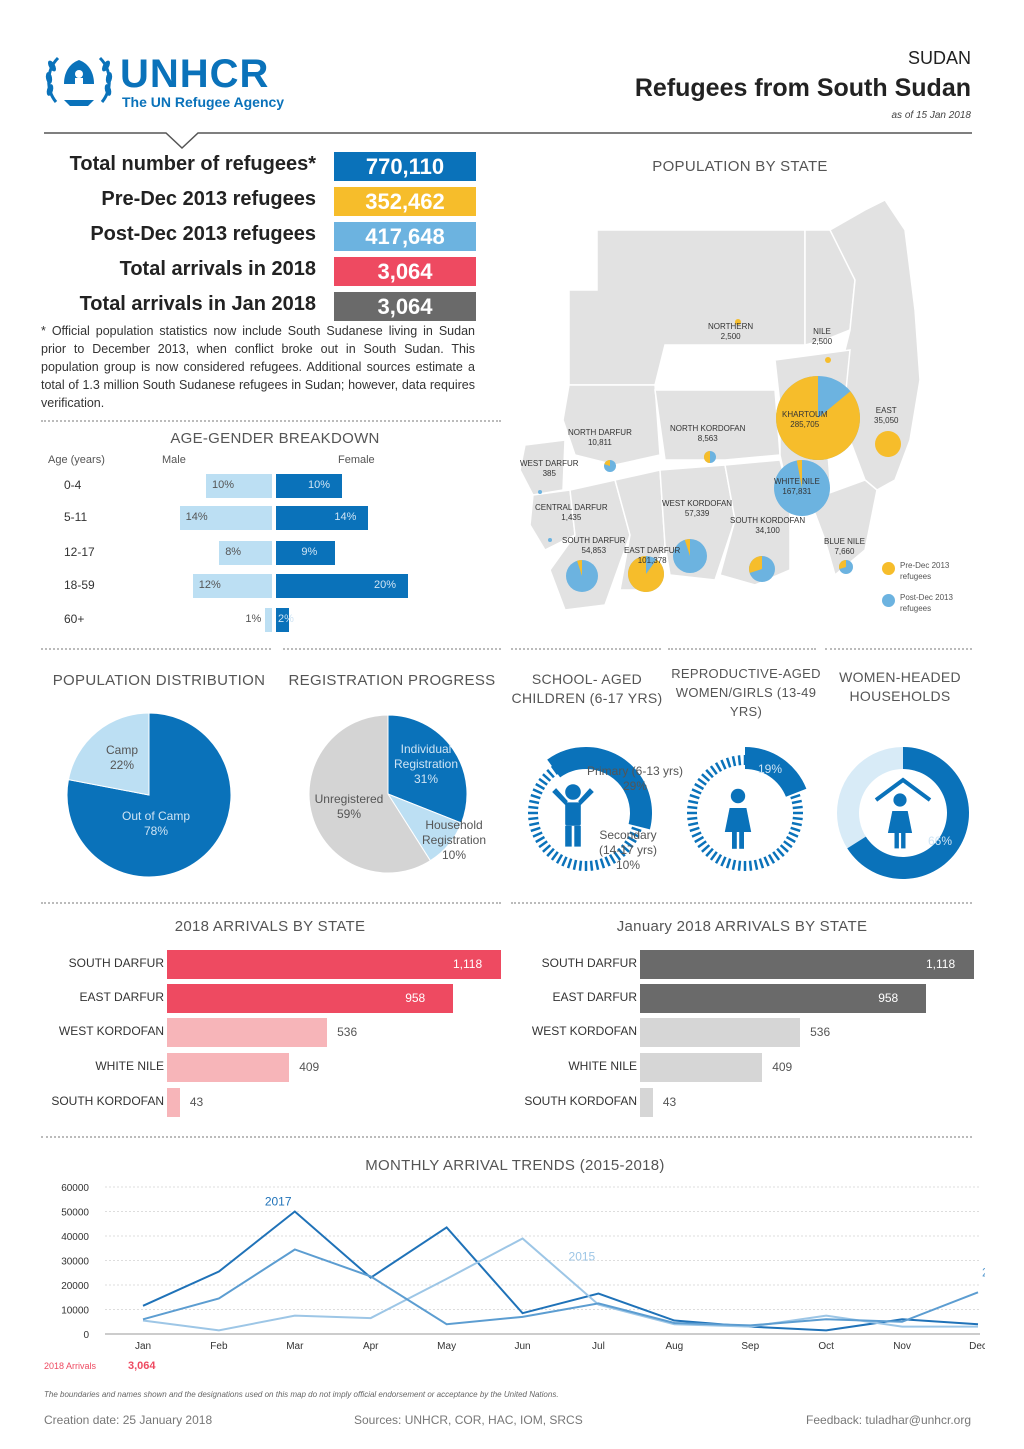 This screenshot has width=1024, height=1449. I want to click on kf-label-total: Total number of refugees*, so click(192, 164).